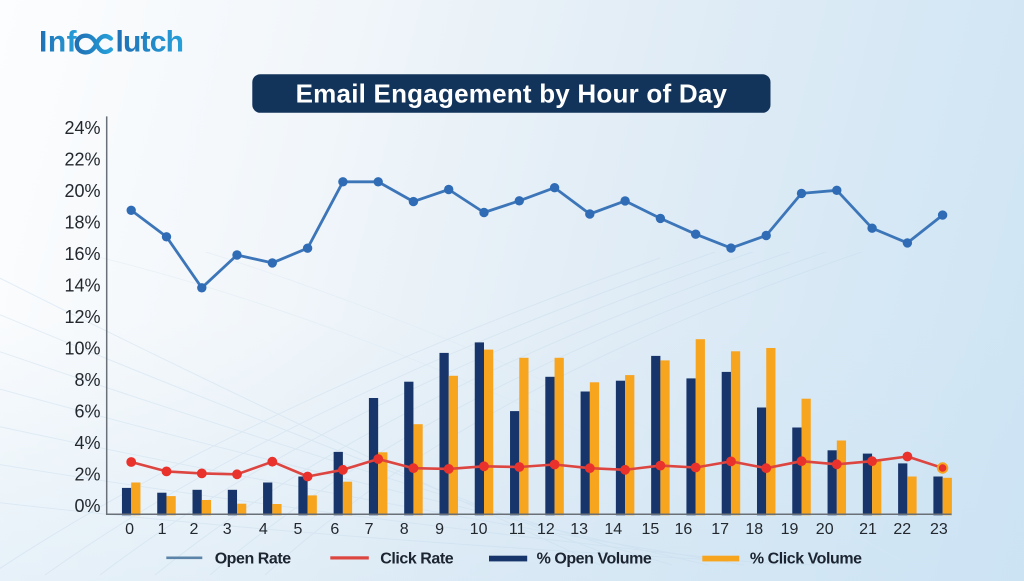  Describe the element at coordinates (517, 529) in the screenshot. I see `svg-text: 11` at that location.